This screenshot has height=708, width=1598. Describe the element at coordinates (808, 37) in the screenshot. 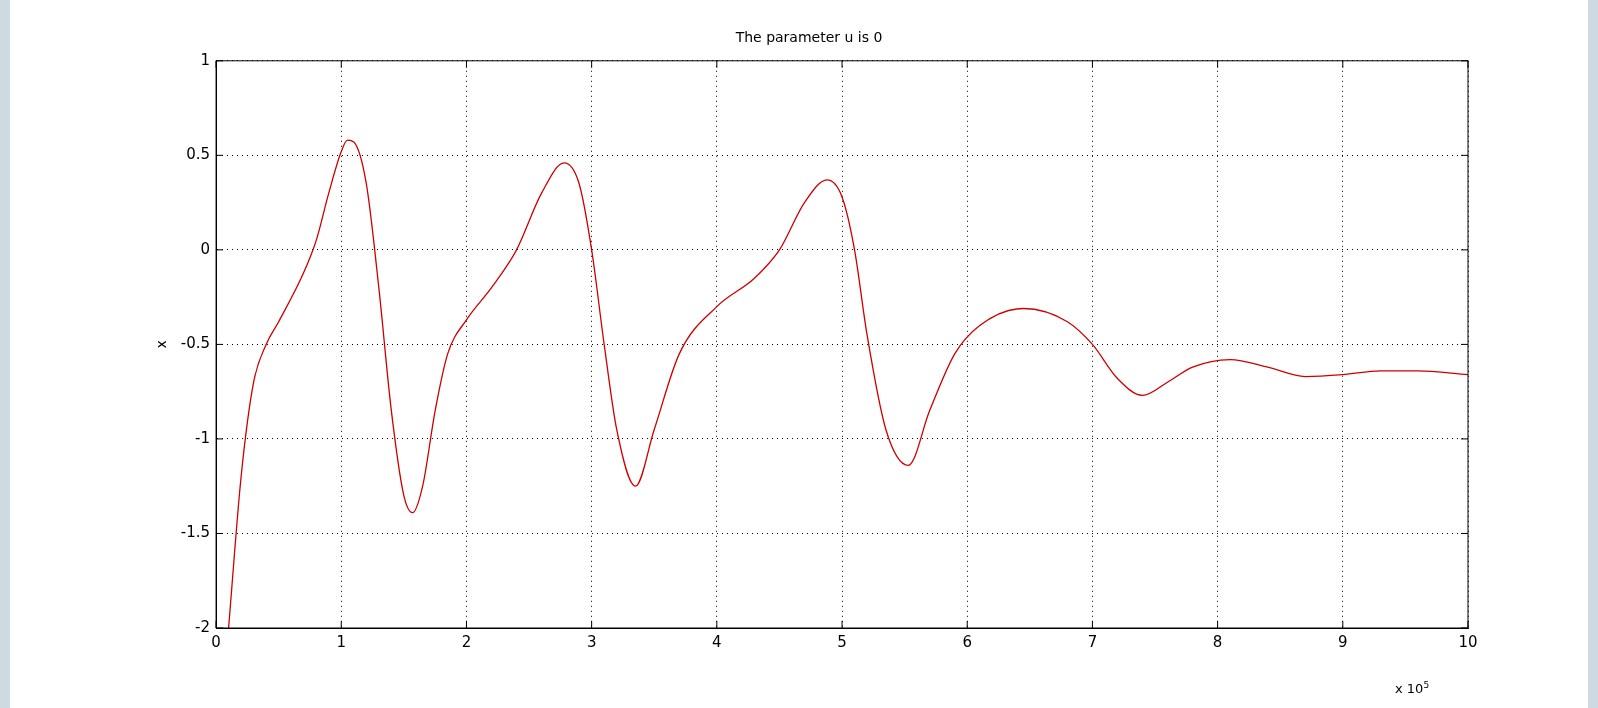

I see `chart-title: The parameter u is 0` at that location.